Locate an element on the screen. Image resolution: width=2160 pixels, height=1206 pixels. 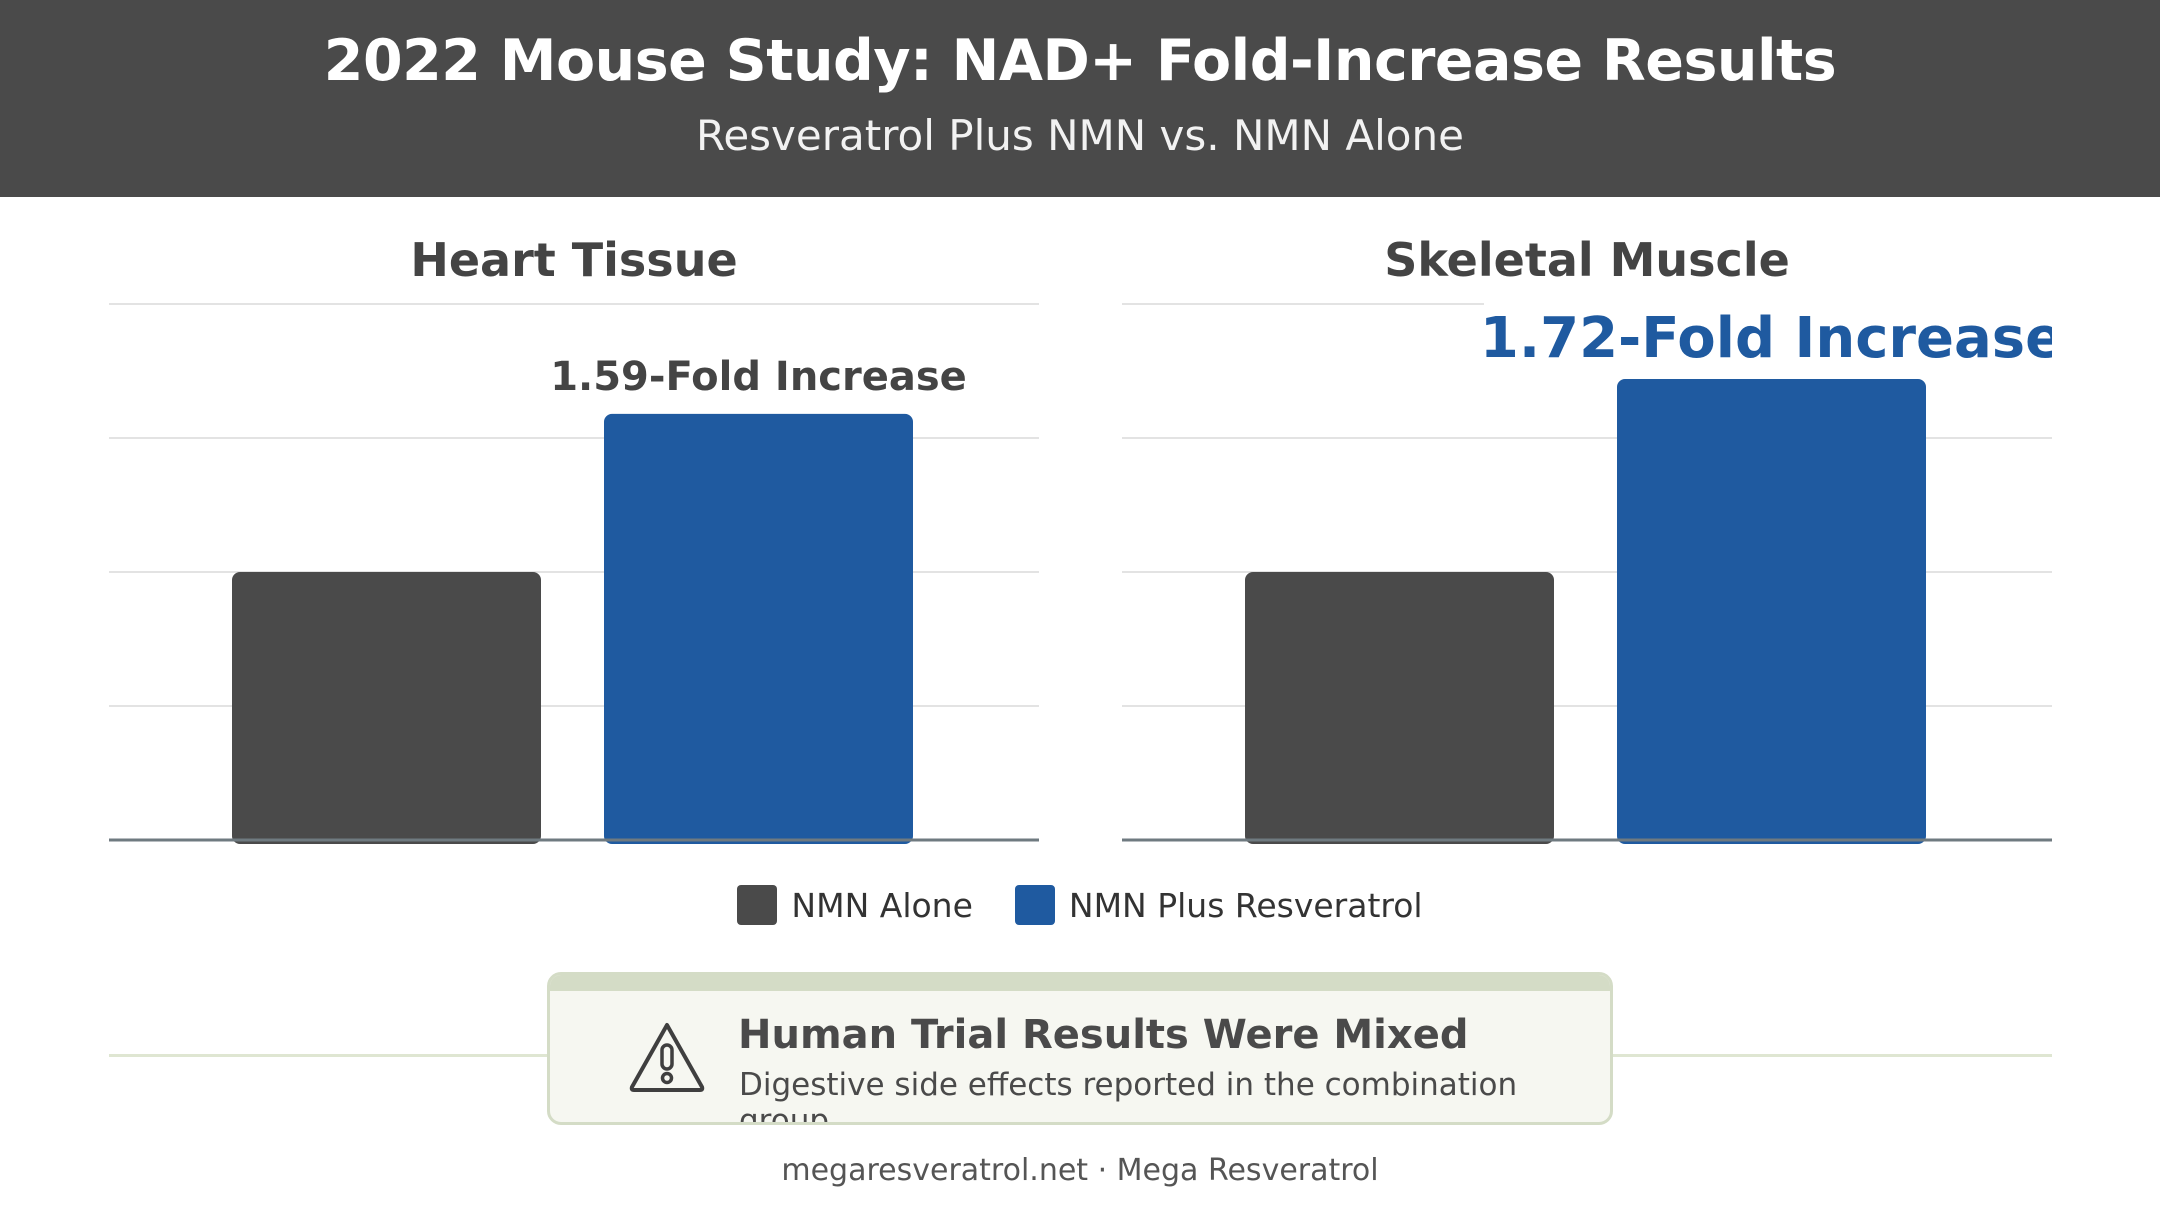
callout-divider-left is located at coordinates (329, 1055).